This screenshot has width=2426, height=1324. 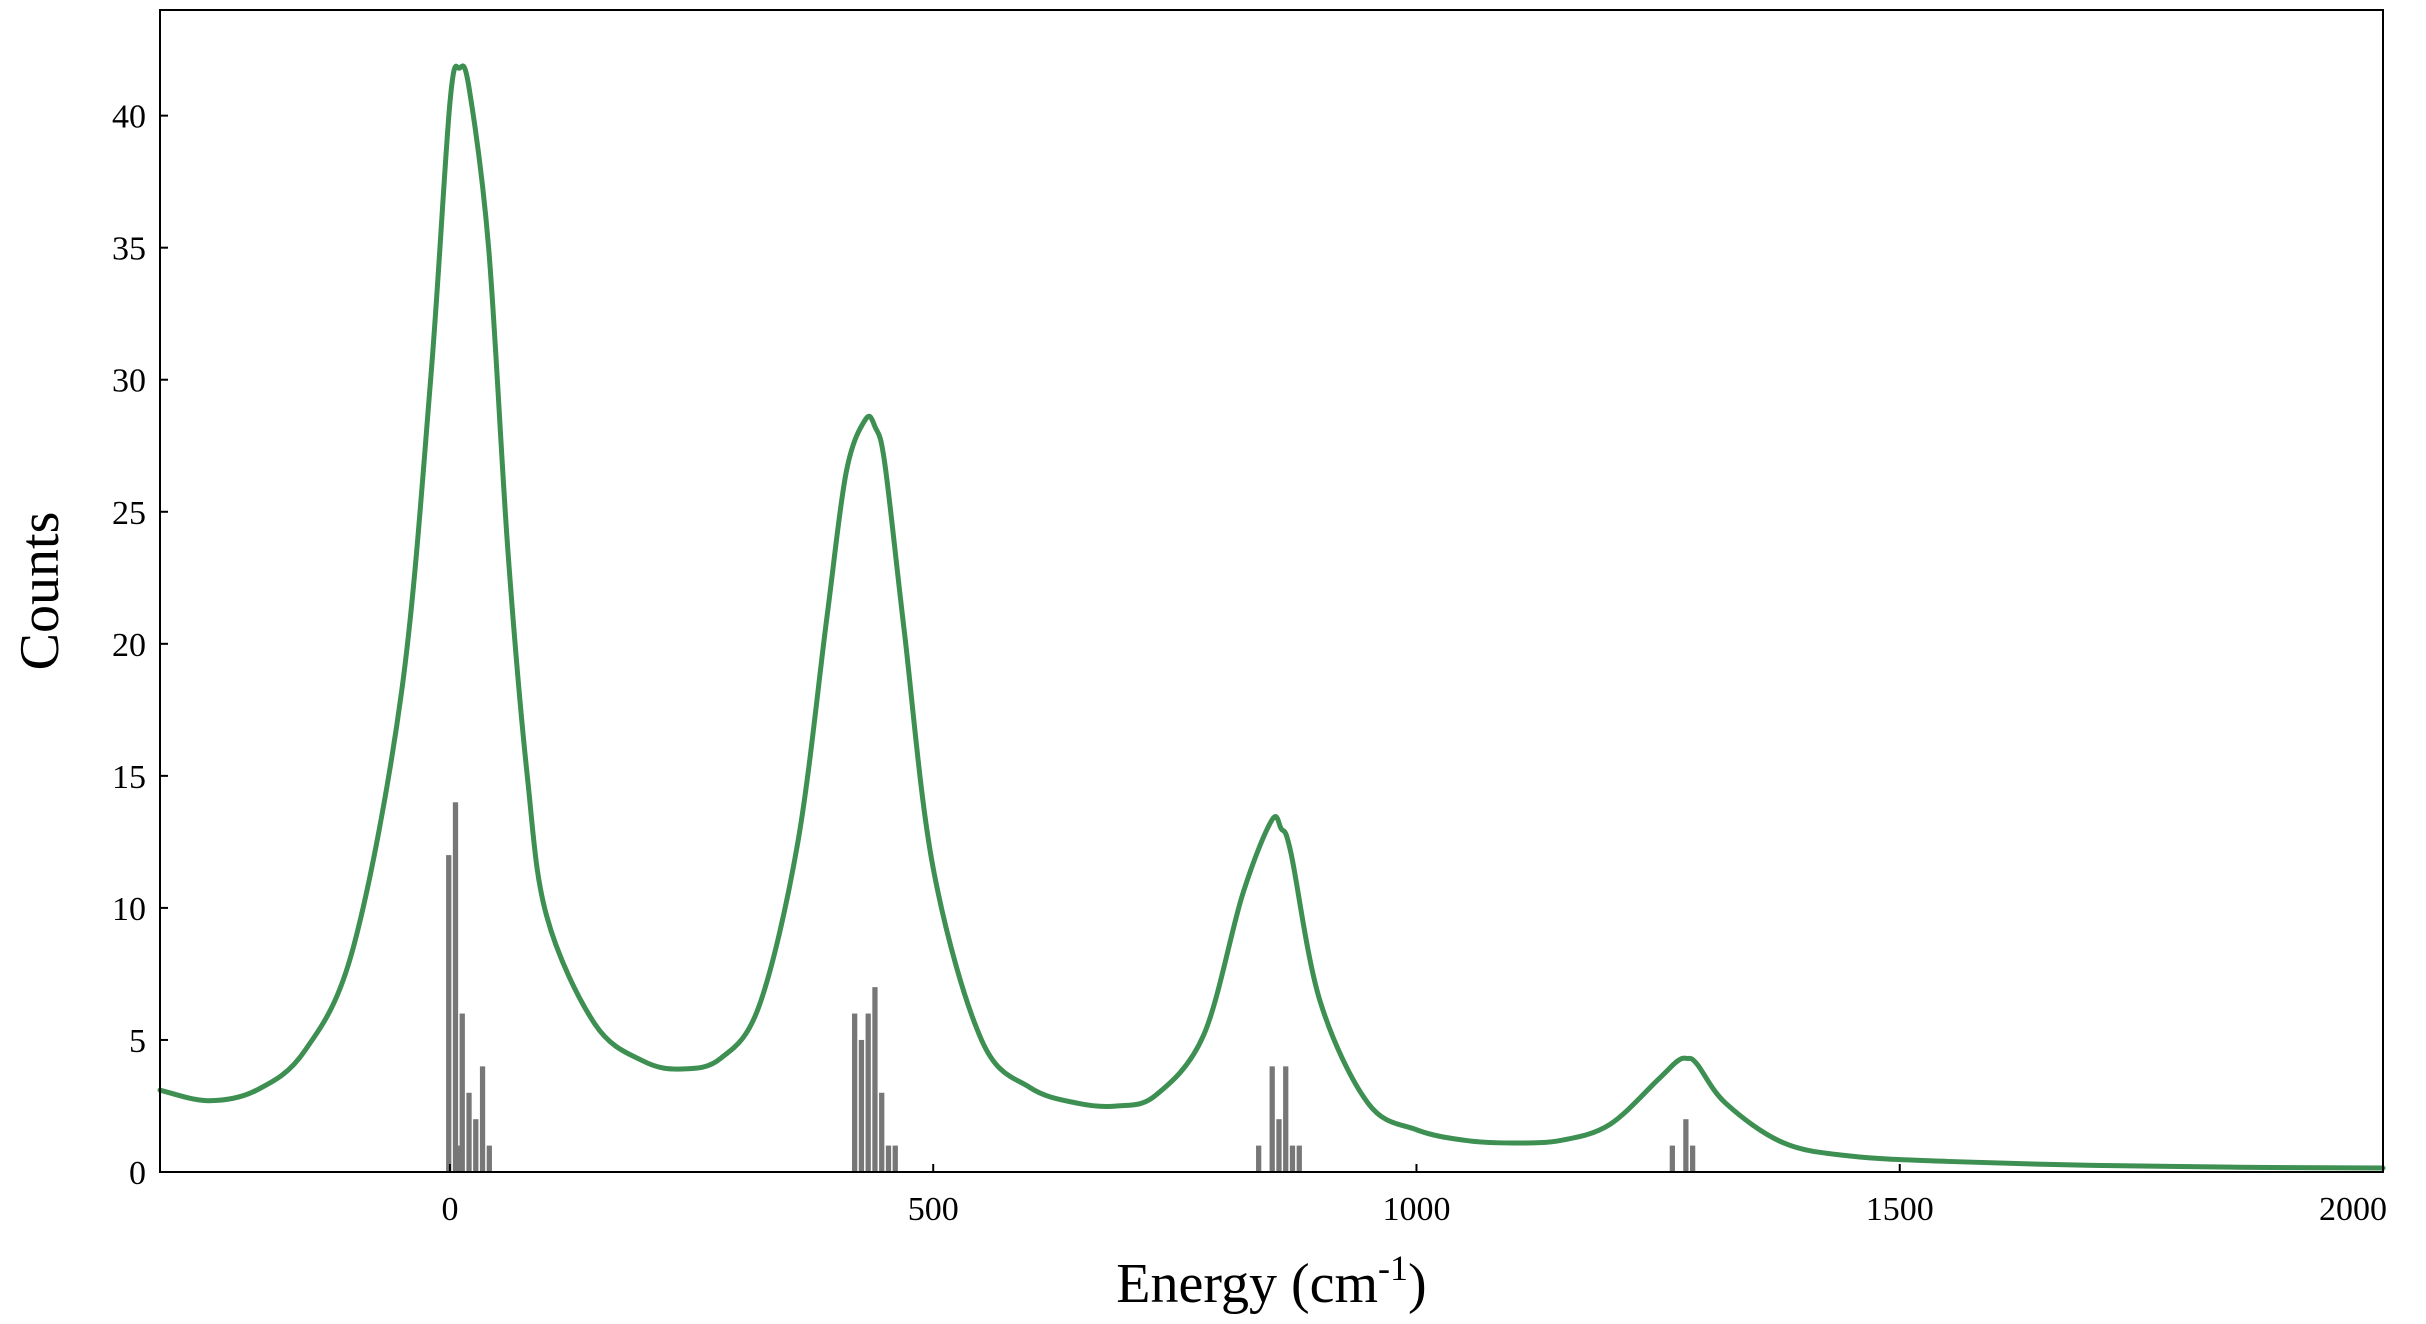 I want to click on y-axis-ticks: 0 5 10 15 20 25 30 35 40, so click(x=140, y=645).